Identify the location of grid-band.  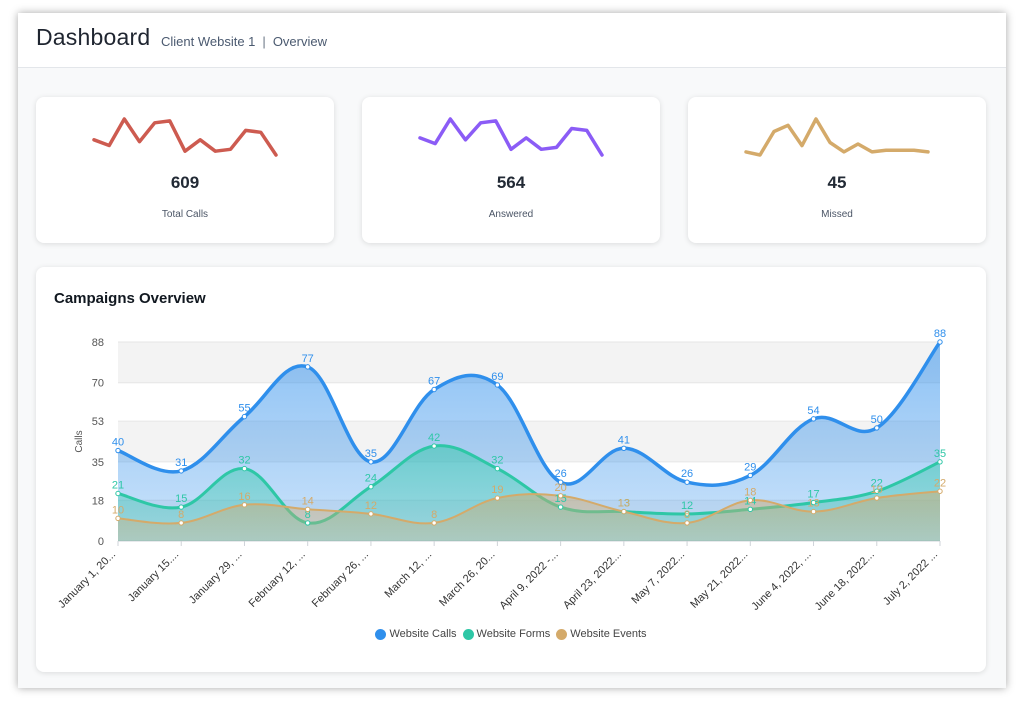
(529, 362).